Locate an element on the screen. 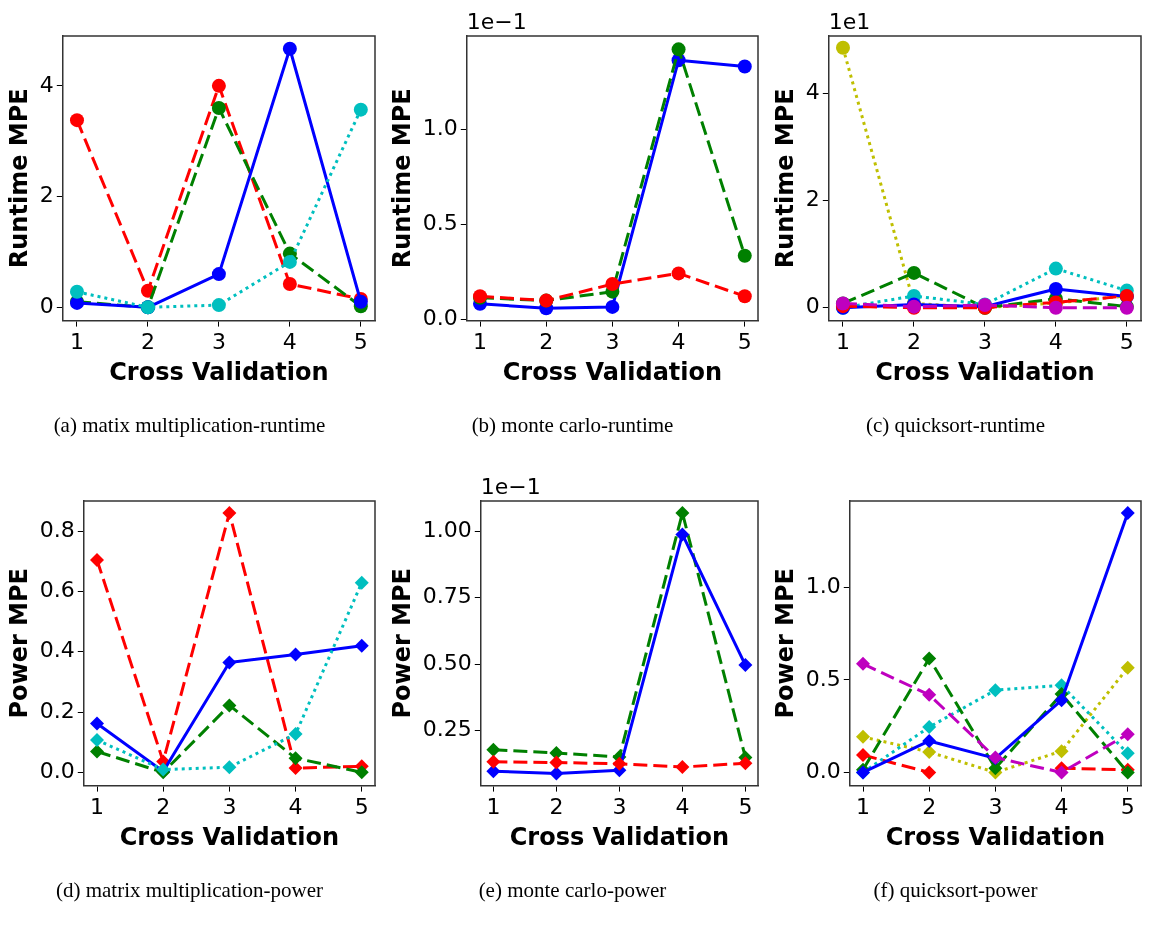 The height and width of the screenshot is (930, 1149). text: (e) monte carlo-power is located at coordinates (572, 889).